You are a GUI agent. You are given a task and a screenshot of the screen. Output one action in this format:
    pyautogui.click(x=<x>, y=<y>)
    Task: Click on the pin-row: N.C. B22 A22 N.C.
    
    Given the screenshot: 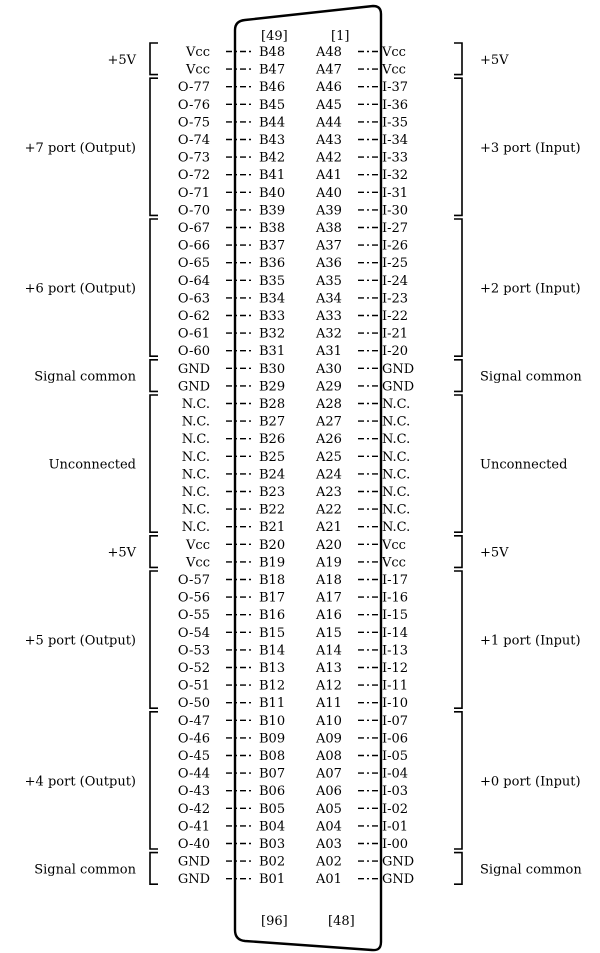 What is the action you would take?
    pyautogui.click(x=296, y=510)
    